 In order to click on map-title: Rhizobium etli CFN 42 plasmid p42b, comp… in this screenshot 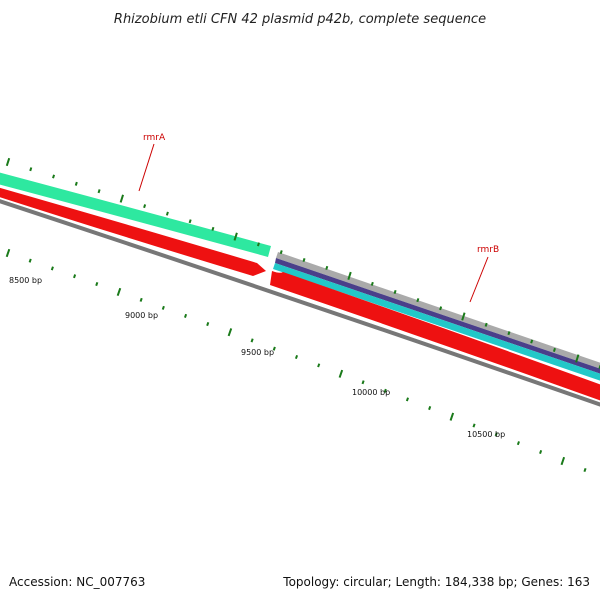, I will do `click(300, 19)`.